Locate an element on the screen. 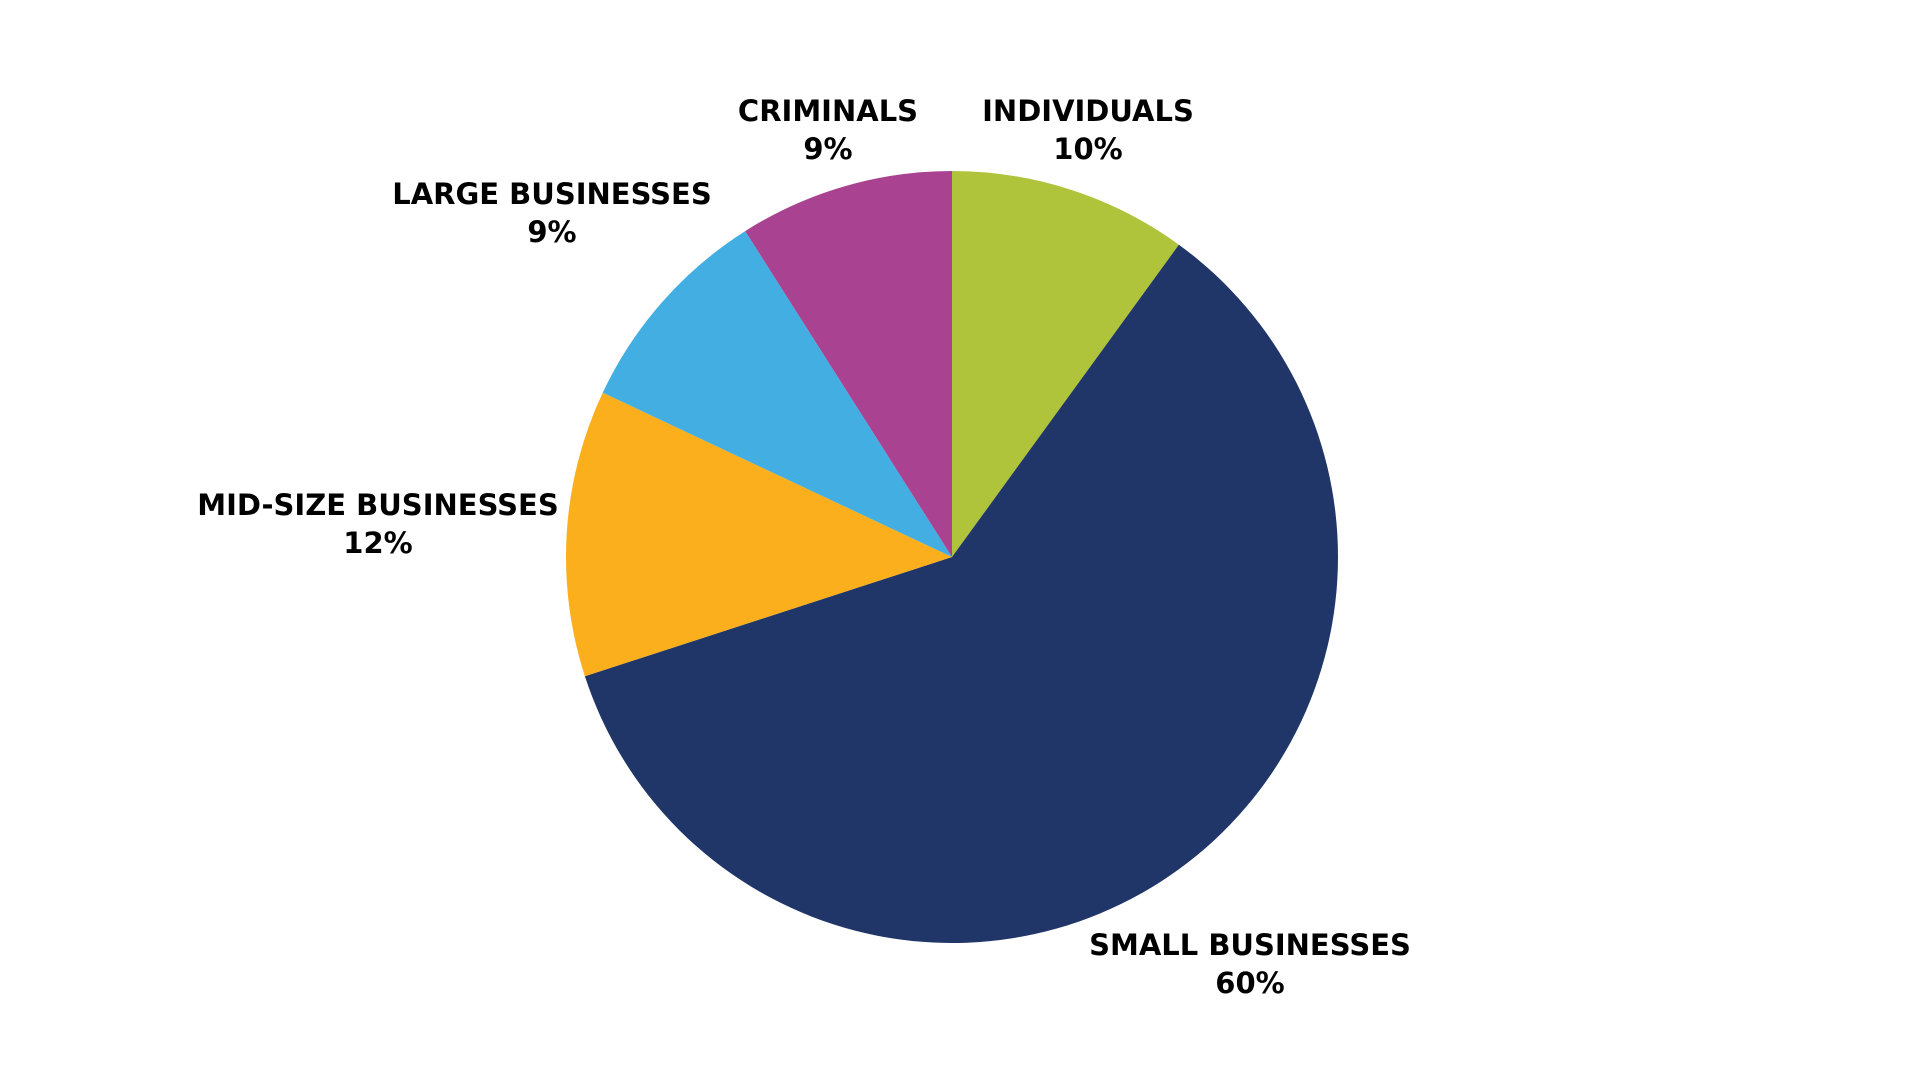 This screenshot has width=1920, height=1080. pie-slice-mid-size-businesses is located at coordinates (759, 534).